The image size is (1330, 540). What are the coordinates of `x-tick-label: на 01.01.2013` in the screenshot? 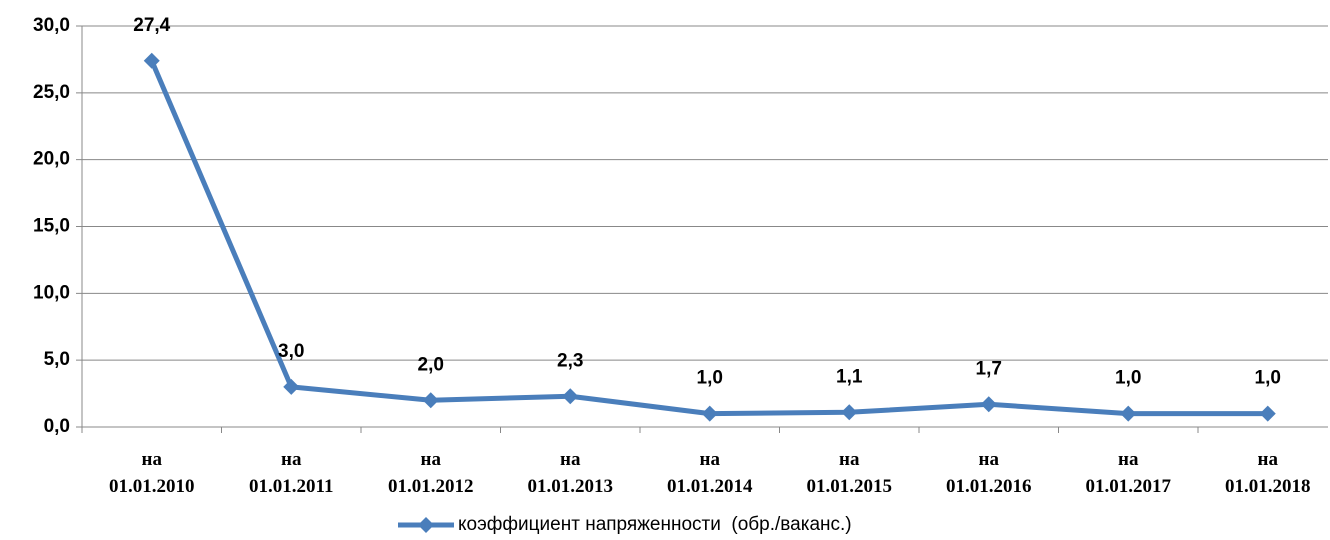 It's located at (571, 473).